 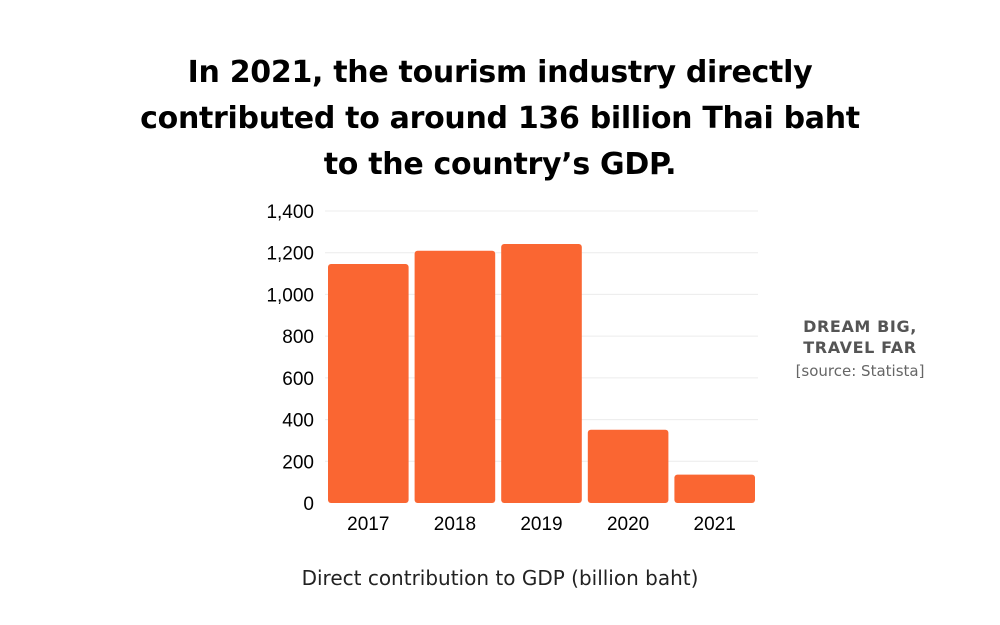 I want to click on x-tick-label: 2018, so click(x=455, y=524).